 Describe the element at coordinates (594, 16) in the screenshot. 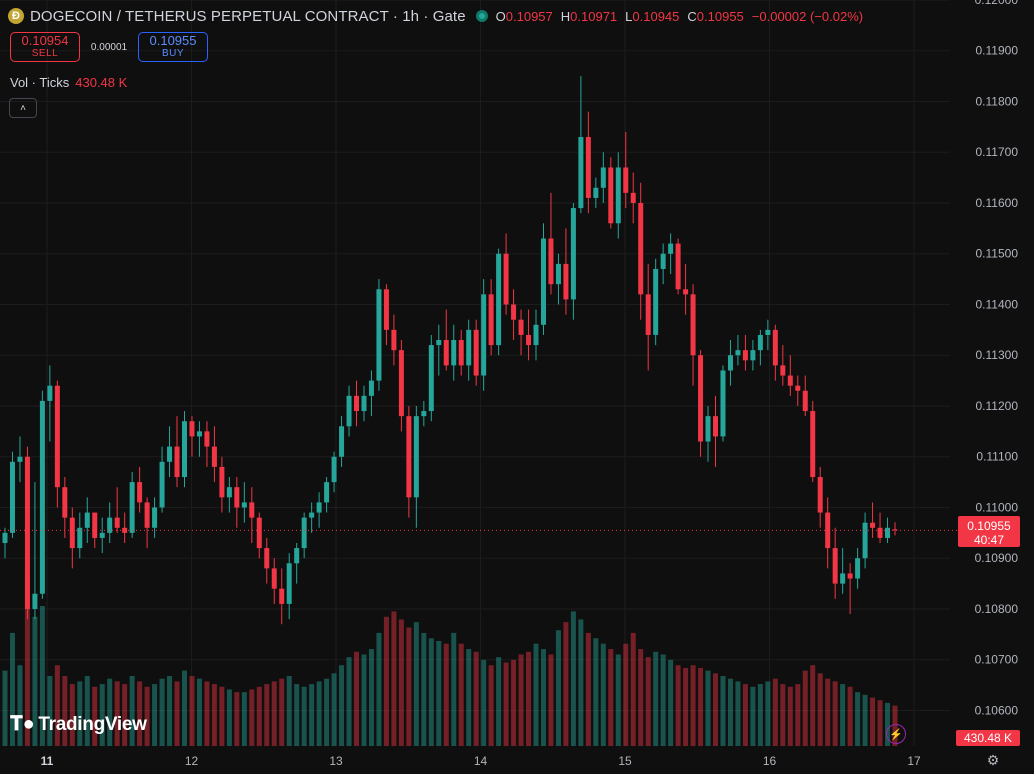

I see `ohlc-value: 0.10971` at that location.